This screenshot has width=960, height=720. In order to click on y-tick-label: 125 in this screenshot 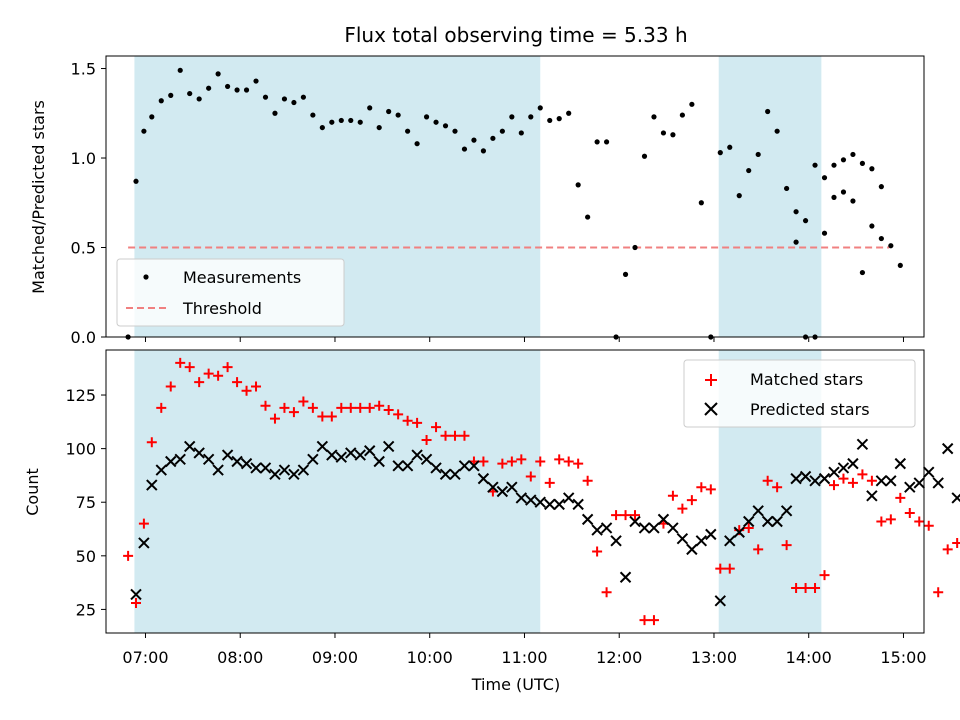, I will do `click(80, 395)`.